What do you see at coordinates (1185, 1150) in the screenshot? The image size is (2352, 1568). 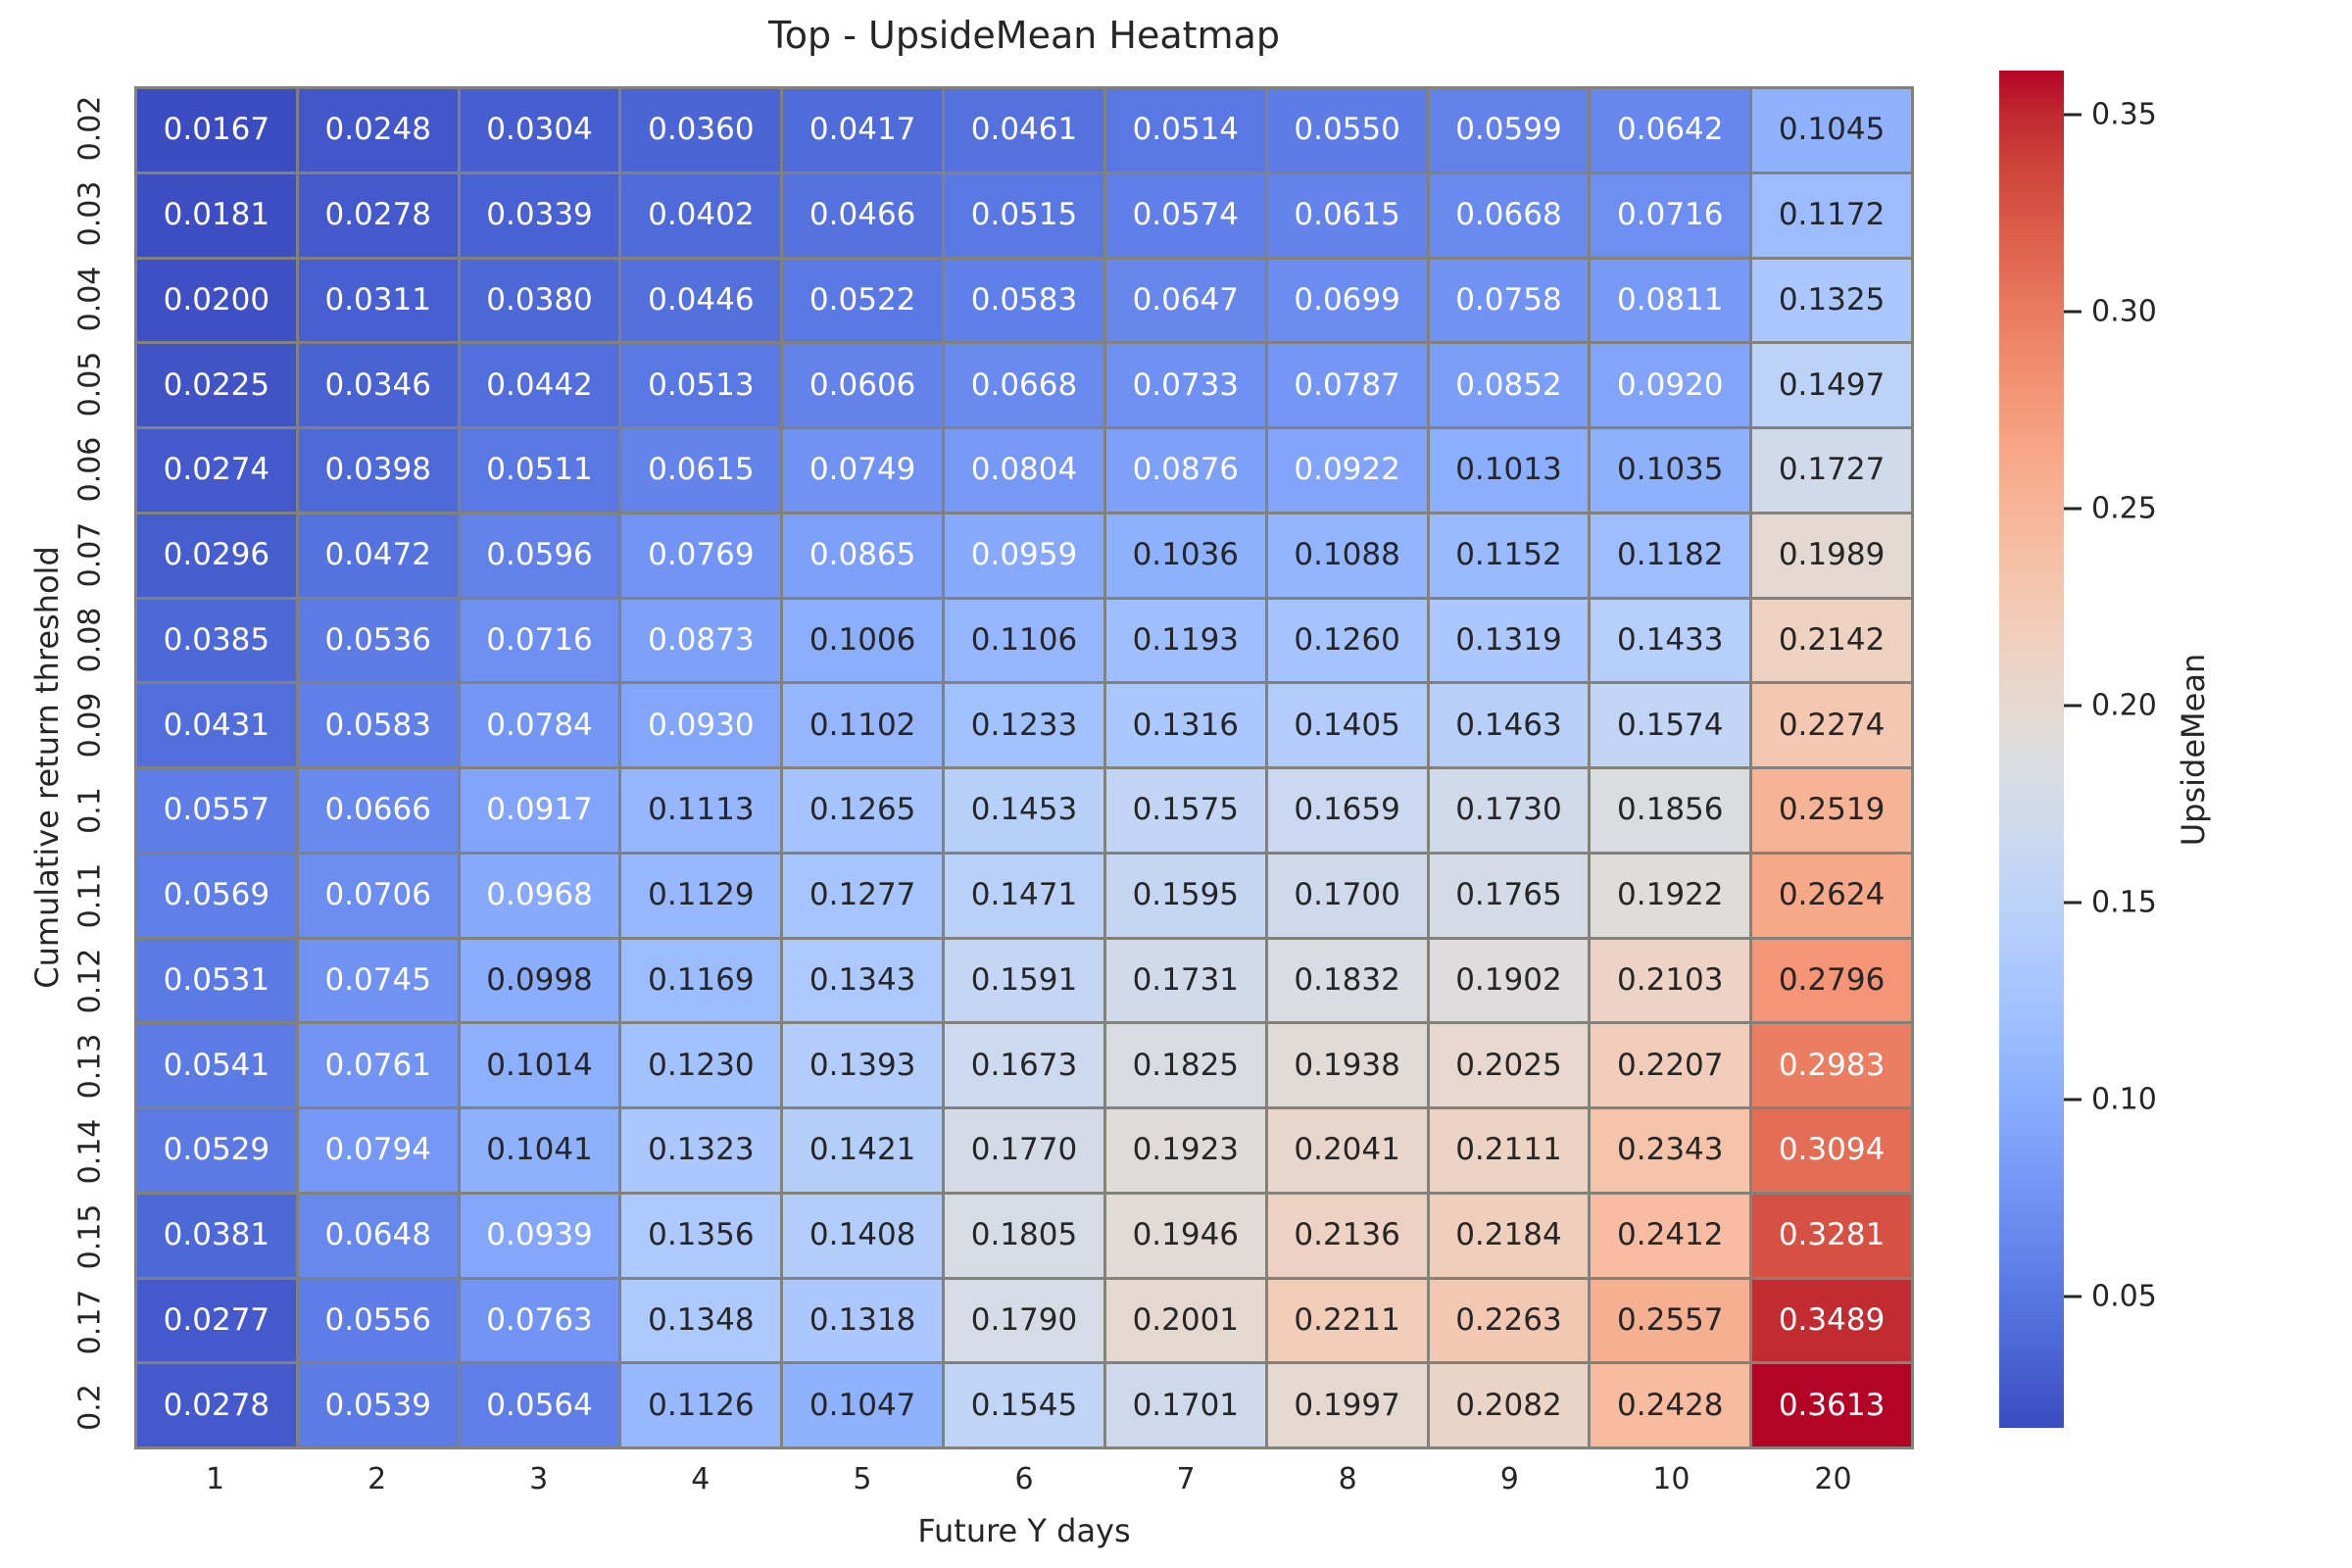 I see `heatmap-cell: 0.1923` at bounding box center [1185, 1150].